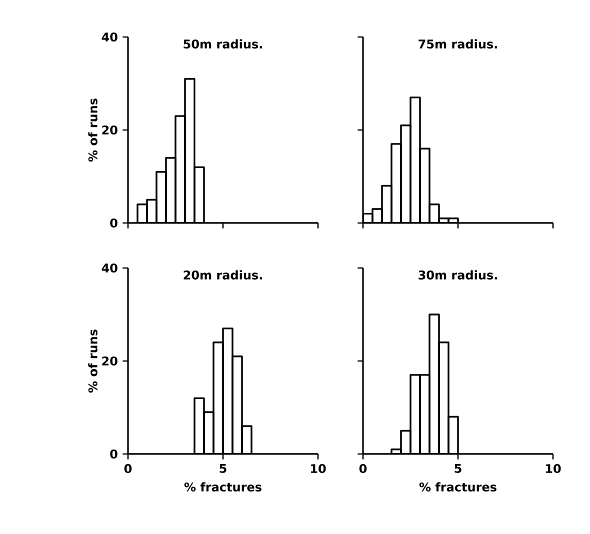 The image size is (590, 534). Describe the element at coordinates (457, 275) in the screenshot. I see `chart-title: 30m radius.` at that location.